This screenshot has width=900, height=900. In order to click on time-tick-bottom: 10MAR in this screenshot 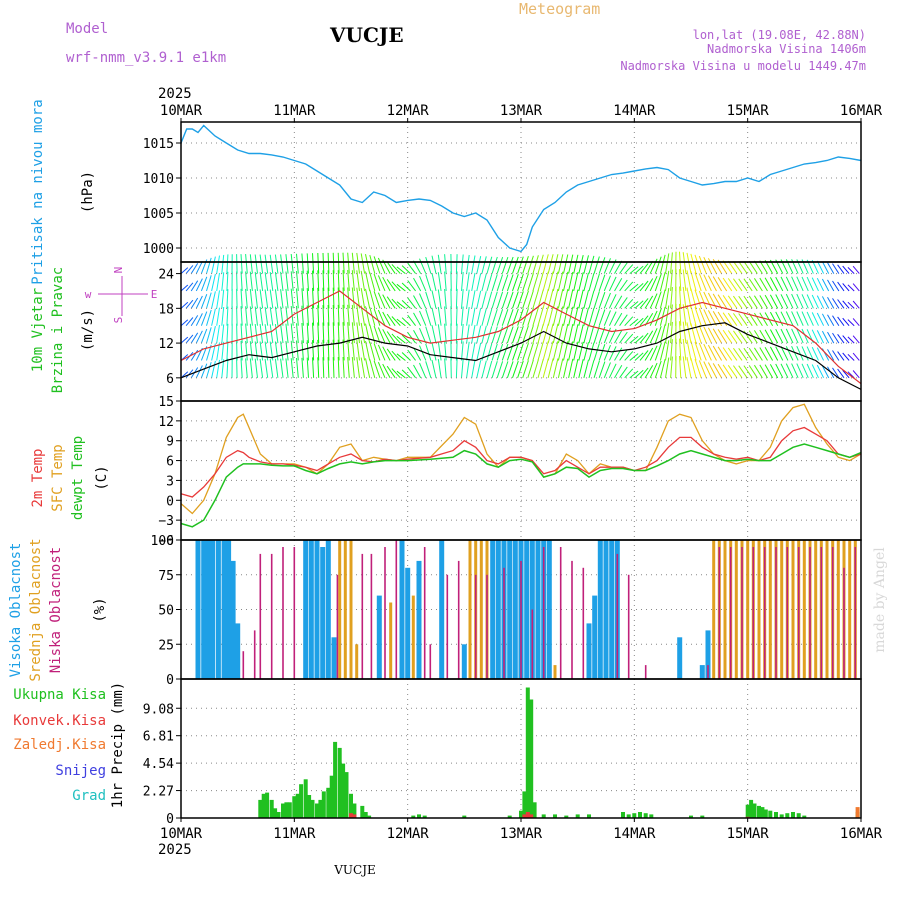, I will do `click(181, 834)`.